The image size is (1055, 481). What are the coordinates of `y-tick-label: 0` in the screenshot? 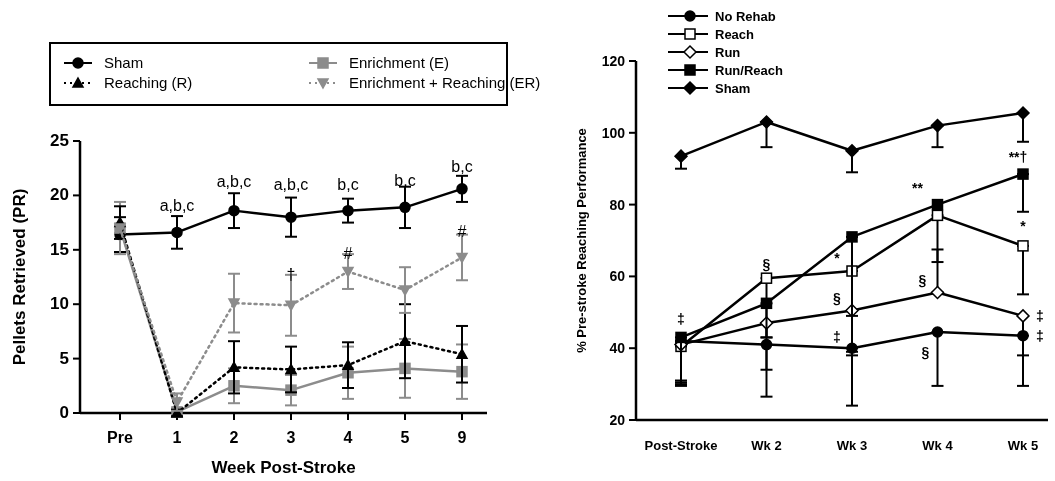 It's located at (64, 412).